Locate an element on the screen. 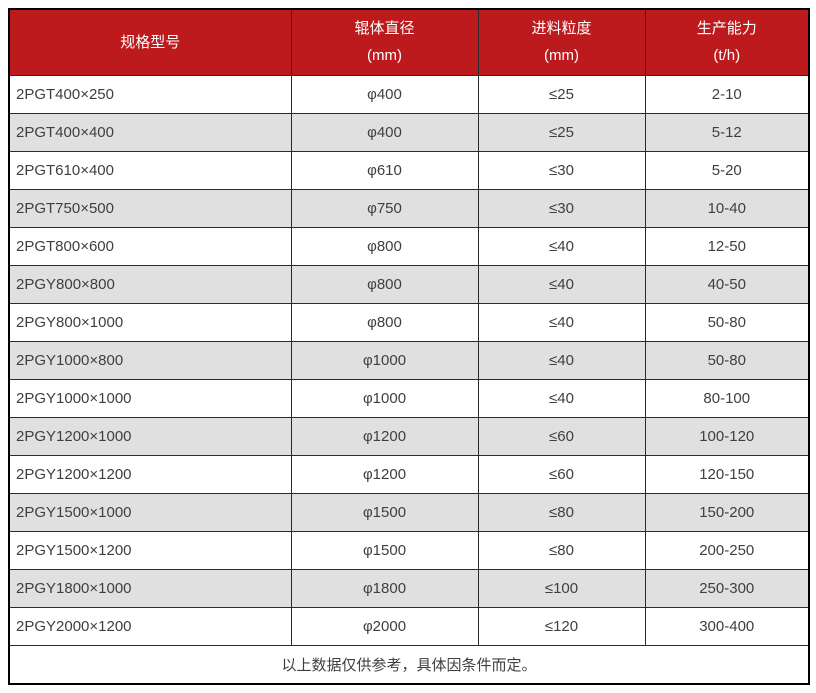  value-cell: 2-10 is located at coordinates (727, 94).